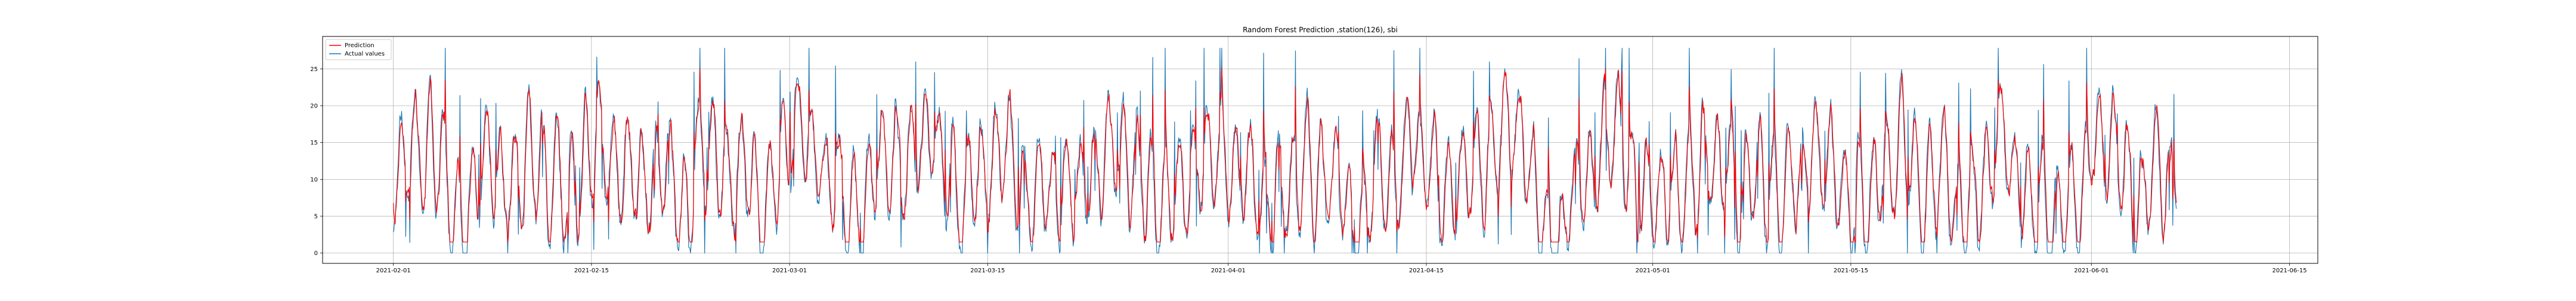 The height and width of the screenshot is (301, 2576). I want to click on x-tick-label: 2021-06-15, so click(2289, 271).